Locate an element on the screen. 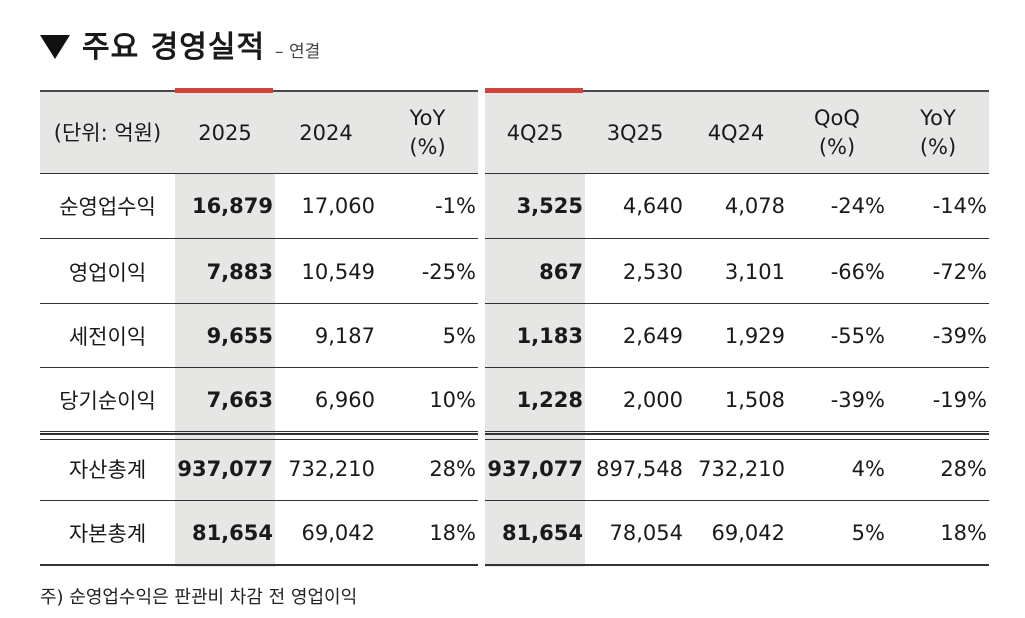 The width and height of the screenshot is (1025, 618). table-cell: 10% is located at coordinates (452, 400).